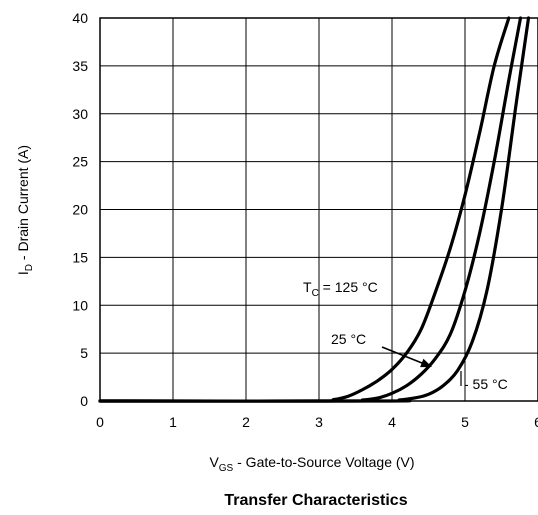  I want to click on y-tick-label: 0, so click(84, 401).